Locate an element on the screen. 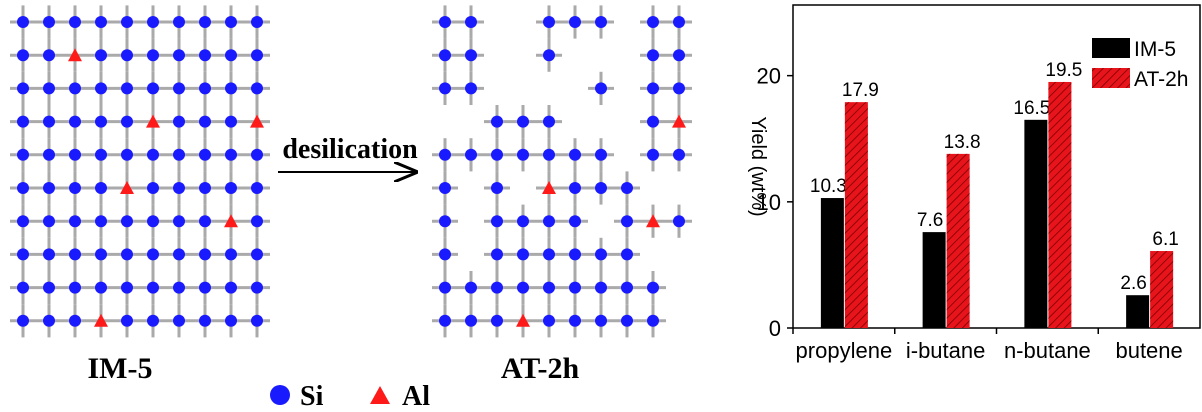  value-label: 17.9 is located at coordinates (860, 90).